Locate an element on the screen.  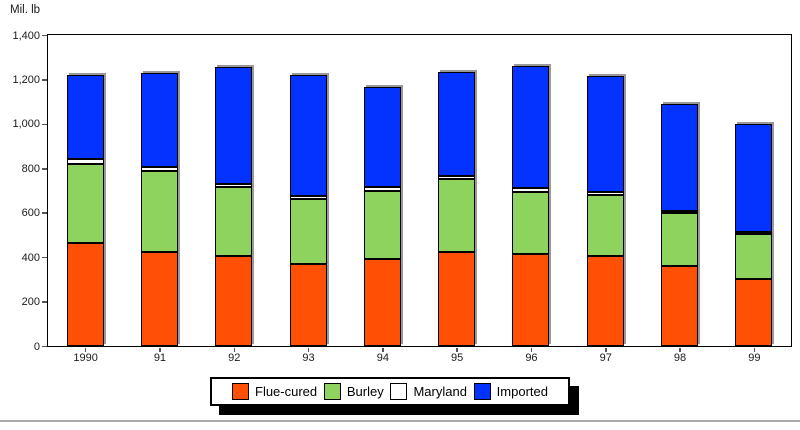
legend-item-imported: Imported is located at coordinates (510, 391).